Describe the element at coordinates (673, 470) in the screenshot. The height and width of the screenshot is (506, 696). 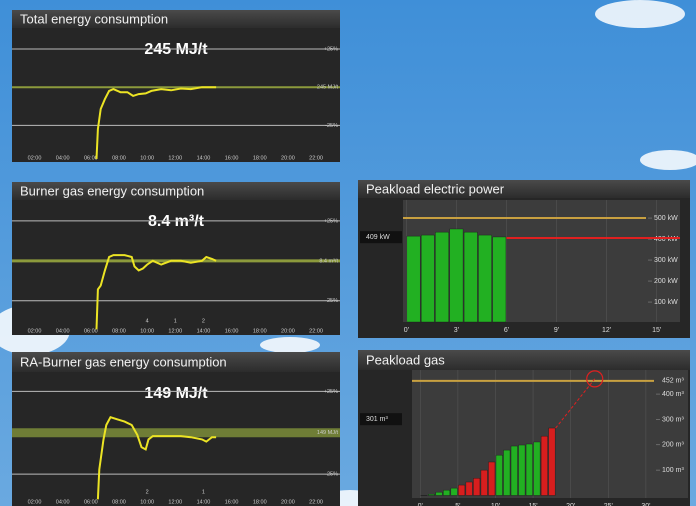
I see `y-tick-label: 100 m³` at that location.